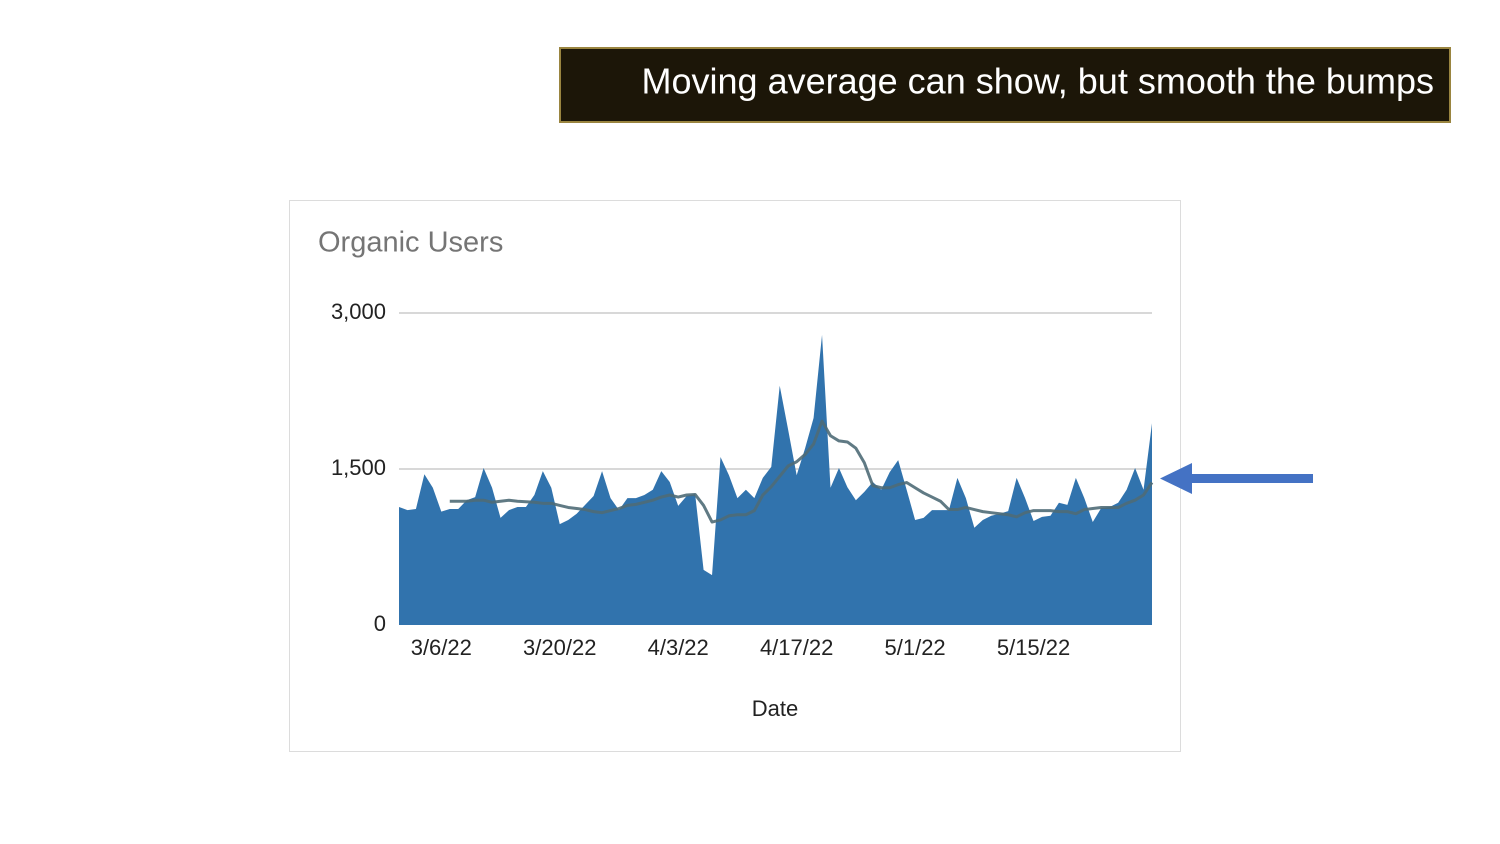 Image resolution: width=1500 pixels, height=844 pixels. Describe the element at coordinates (441, 647) in the screenshot. I see `x-tick-label: 3/6/22` at that location.